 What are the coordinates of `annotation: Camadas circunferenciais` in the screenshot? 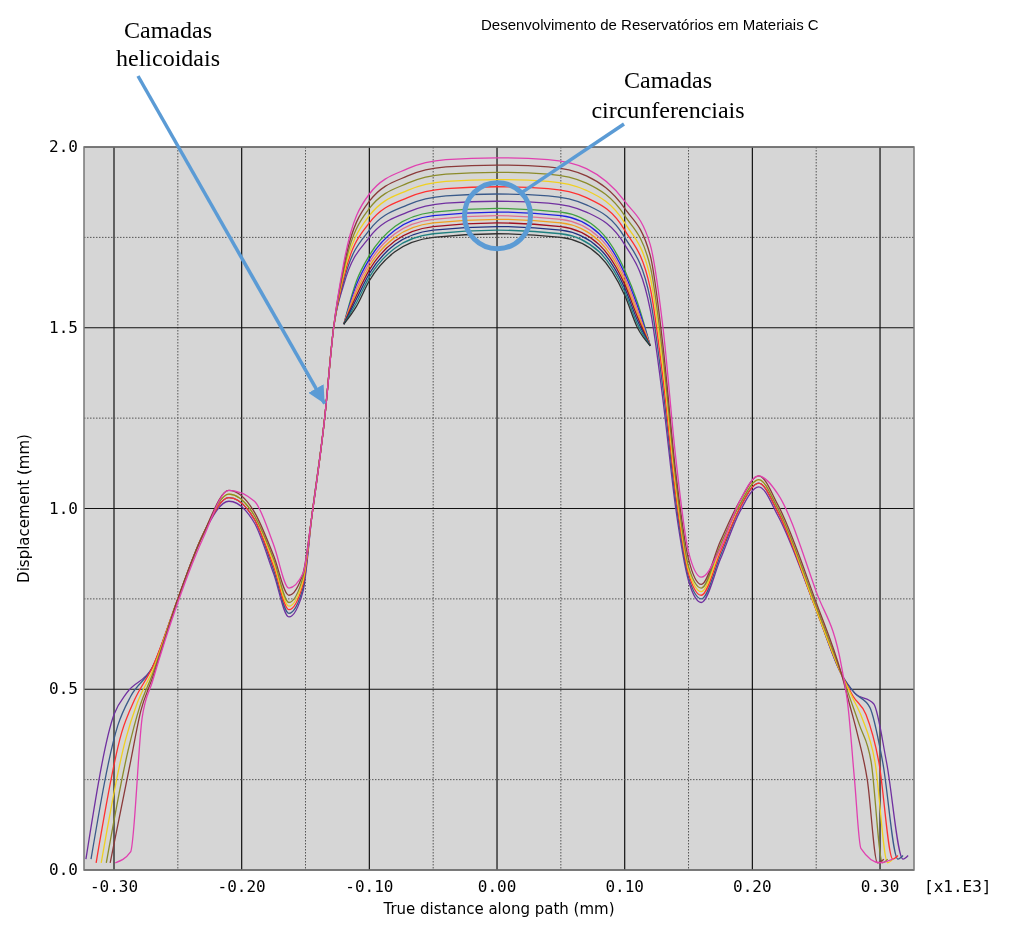 It's located at (668, 95).